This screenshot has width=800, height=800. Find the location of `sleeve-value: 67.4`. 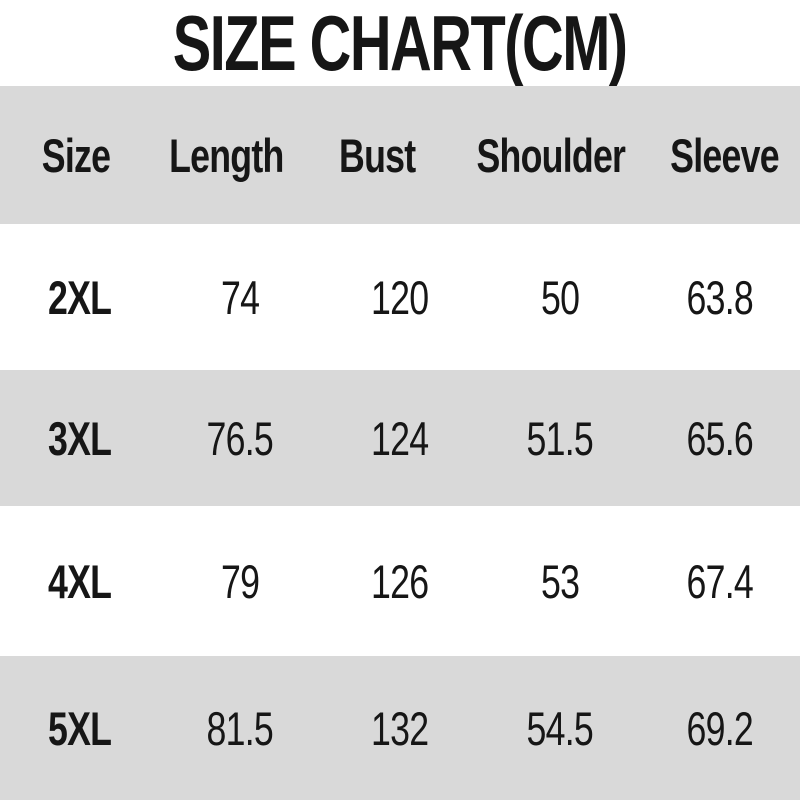

sleeve-value: 67.4 is located at coordinates (720, 581).